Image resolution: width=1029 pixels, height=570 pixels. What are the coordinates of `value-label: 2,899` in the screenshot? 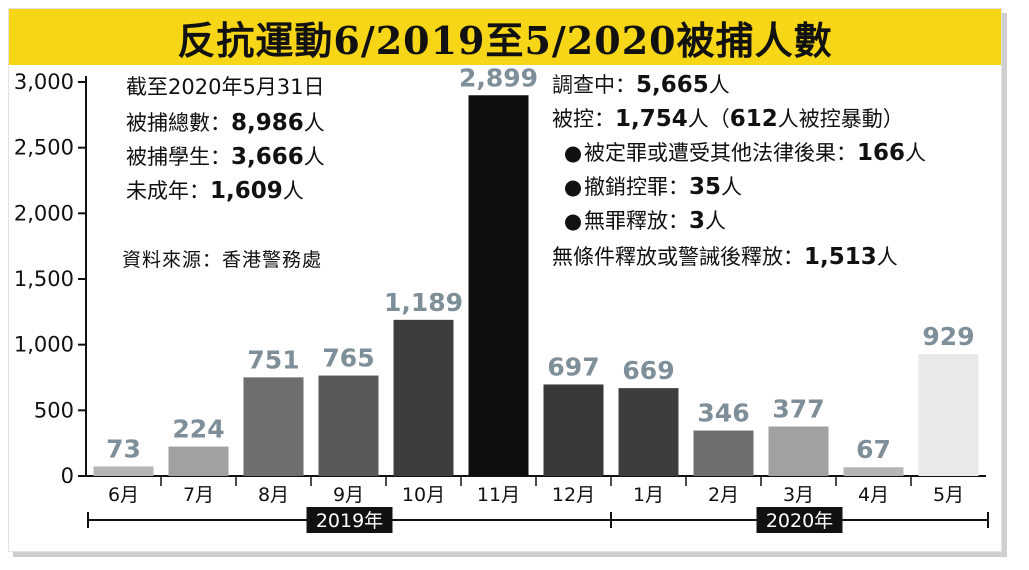 It's located at (498, 77).